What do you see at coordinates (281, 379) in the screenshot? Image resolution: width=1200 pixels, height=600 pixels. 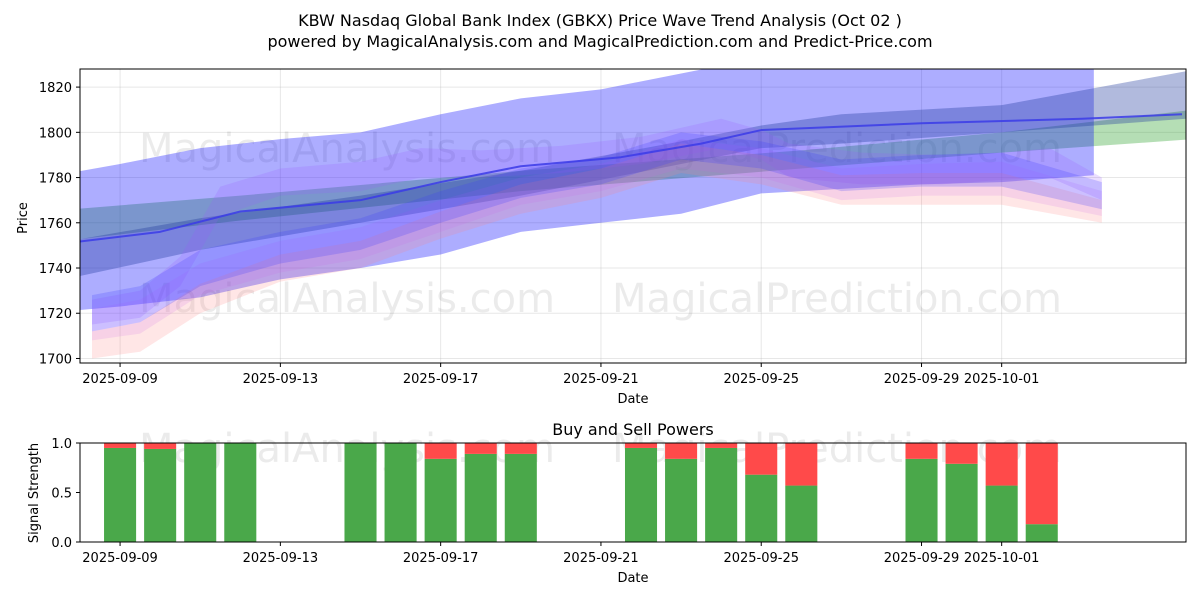 I see `price-x-tick-label: 2025-09-13` at bounding box center [281, 379].